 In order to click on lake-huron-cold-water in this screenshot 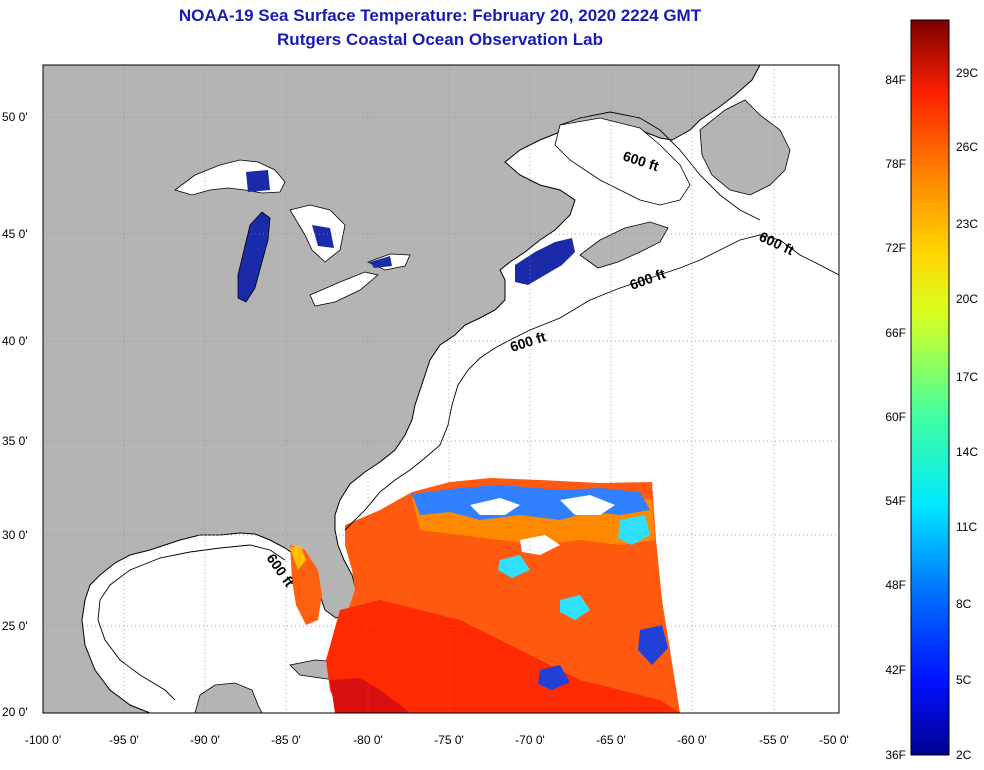, I will do `click(323, 236)`.